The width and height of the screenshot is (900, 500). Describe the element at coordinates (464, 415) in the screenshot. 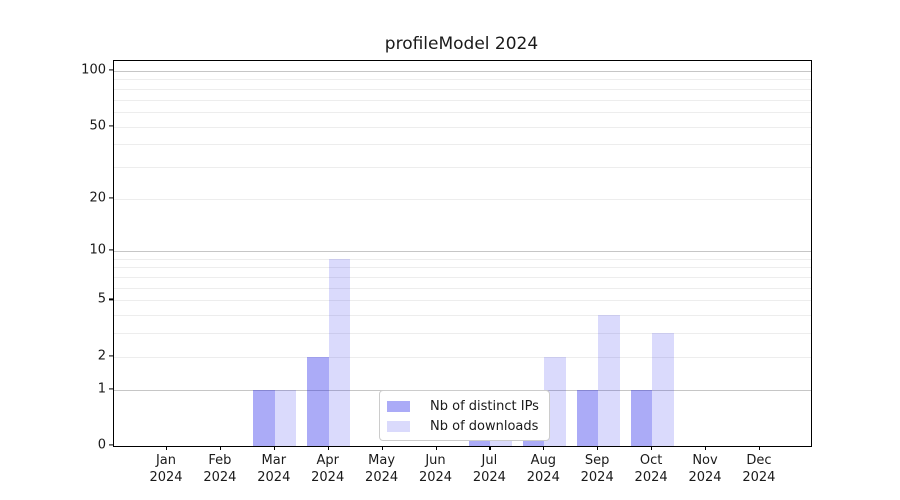

I see `legend: Nb of distinct IPs Nb of downloads` at that location.